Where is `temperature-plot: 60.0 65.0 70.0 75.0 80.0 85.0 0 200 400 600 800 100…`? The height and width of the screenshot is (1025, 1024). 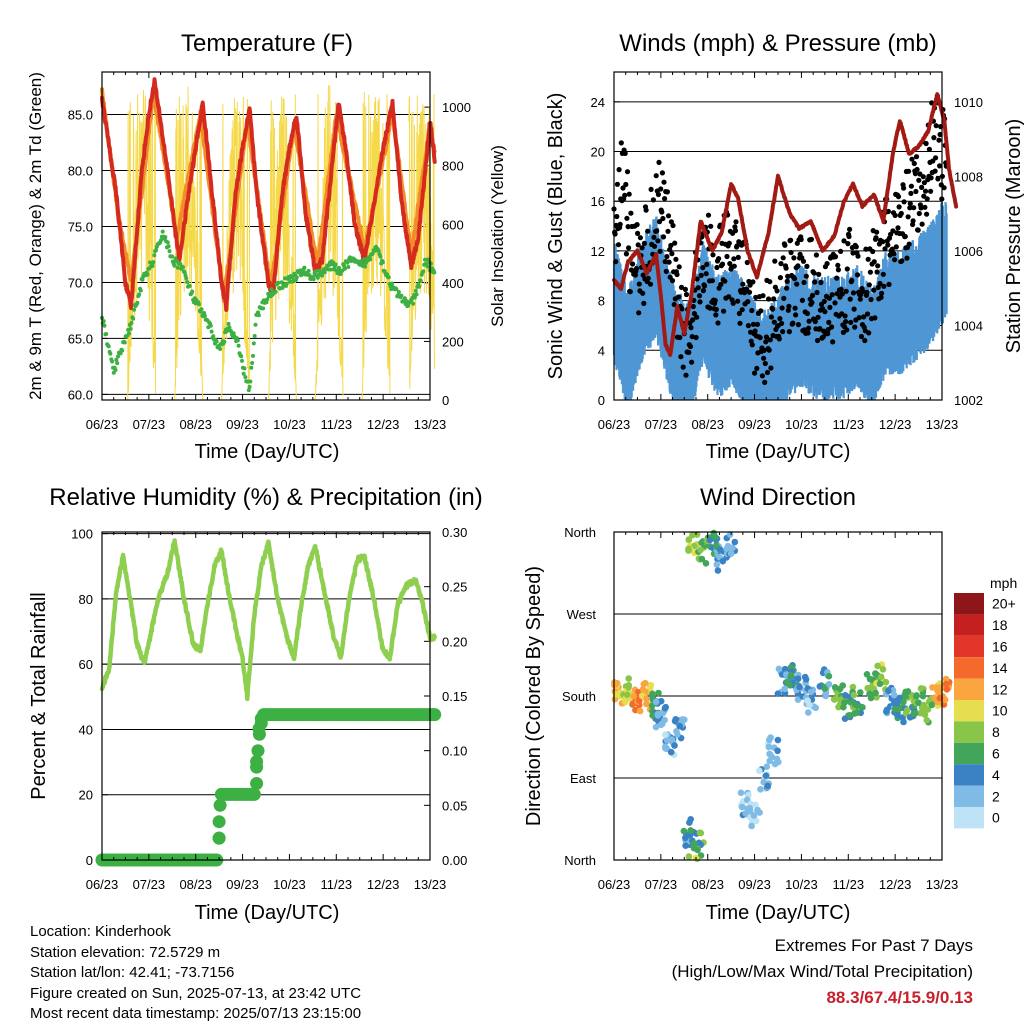 temperature-plot: 60.0 65.0 70.0 75.0 80.0 85.0 0 200 400 600 800 100… is located at coordinates (269, 251).